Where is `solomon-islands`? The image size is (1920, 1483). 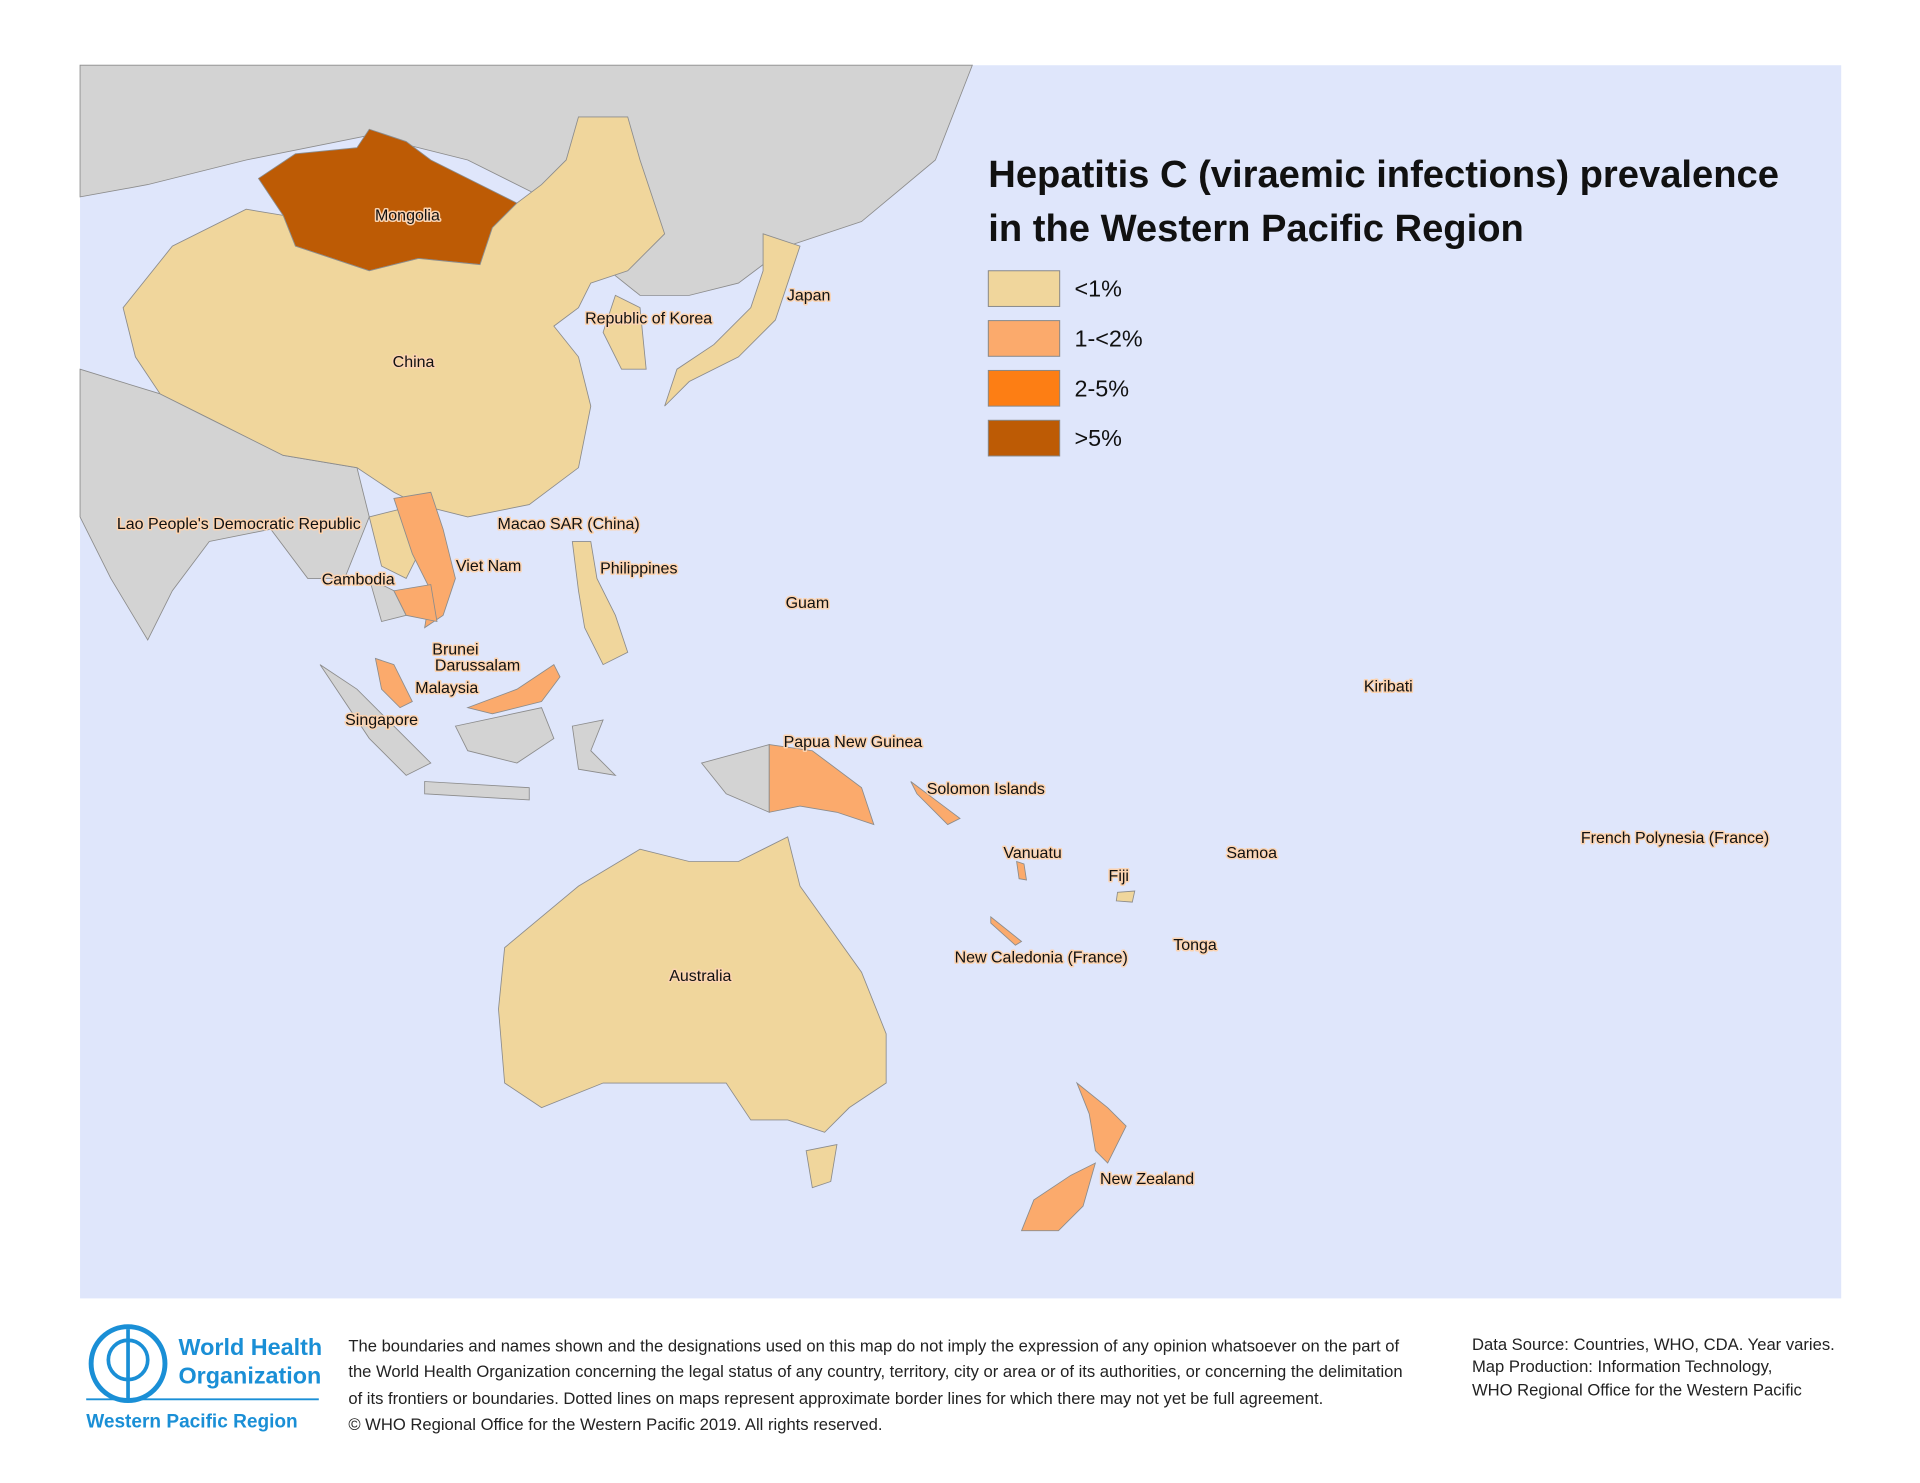
solomon-islands is located at coordinates (935, 803).